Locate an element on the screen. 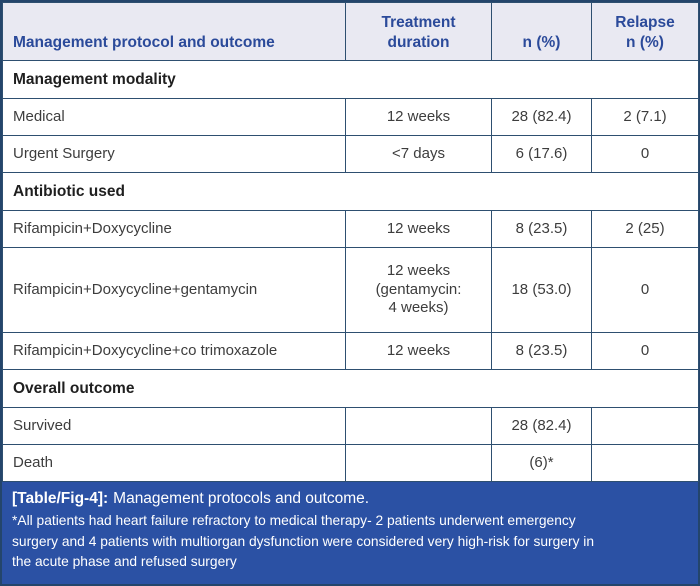 Image resolution: width=700 pixels, height=586 pixels. header-cell-duration: Treatment duration is located at coordinates (418, 31).